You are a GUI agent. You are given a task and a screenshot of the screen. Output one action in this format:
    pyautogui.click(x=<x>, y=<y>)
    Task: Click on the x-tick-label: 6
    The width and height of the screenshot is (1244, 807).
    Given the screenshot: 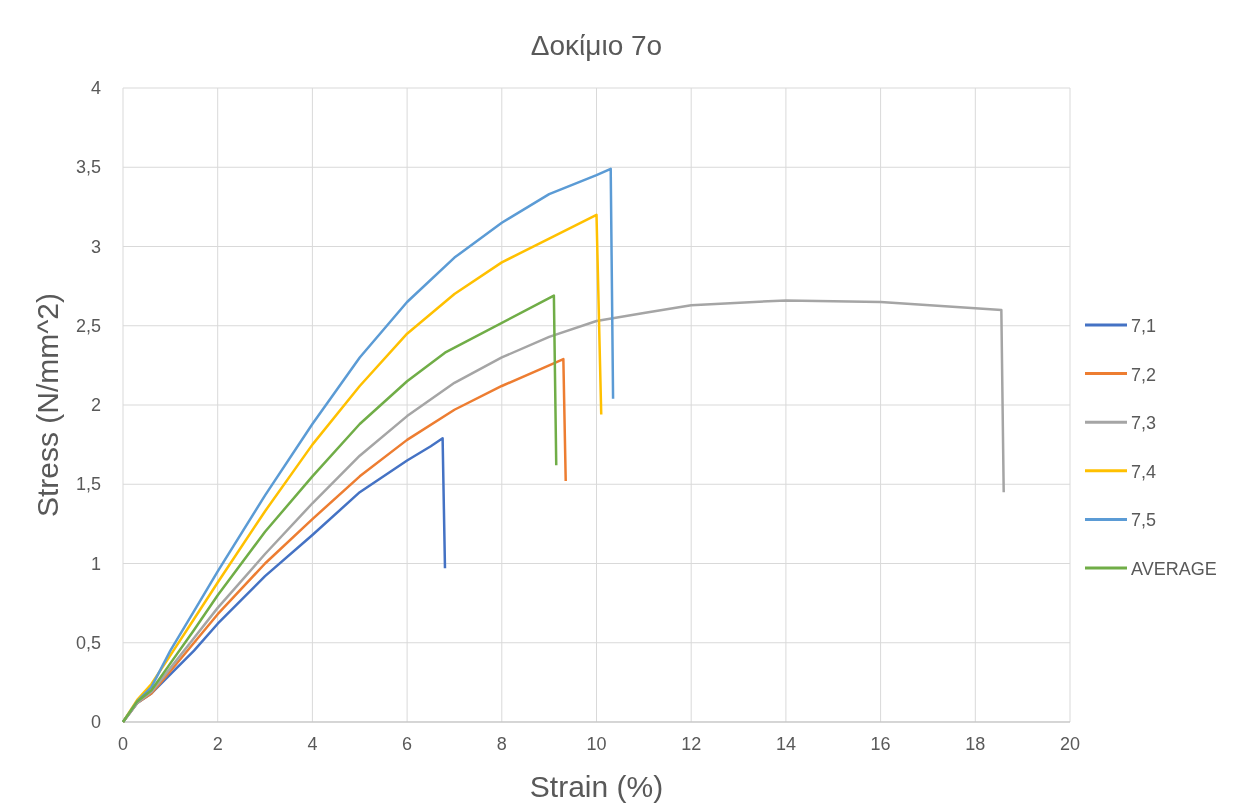 What is the action you would take?
    pyautogui.click(x=407, y=744)
    